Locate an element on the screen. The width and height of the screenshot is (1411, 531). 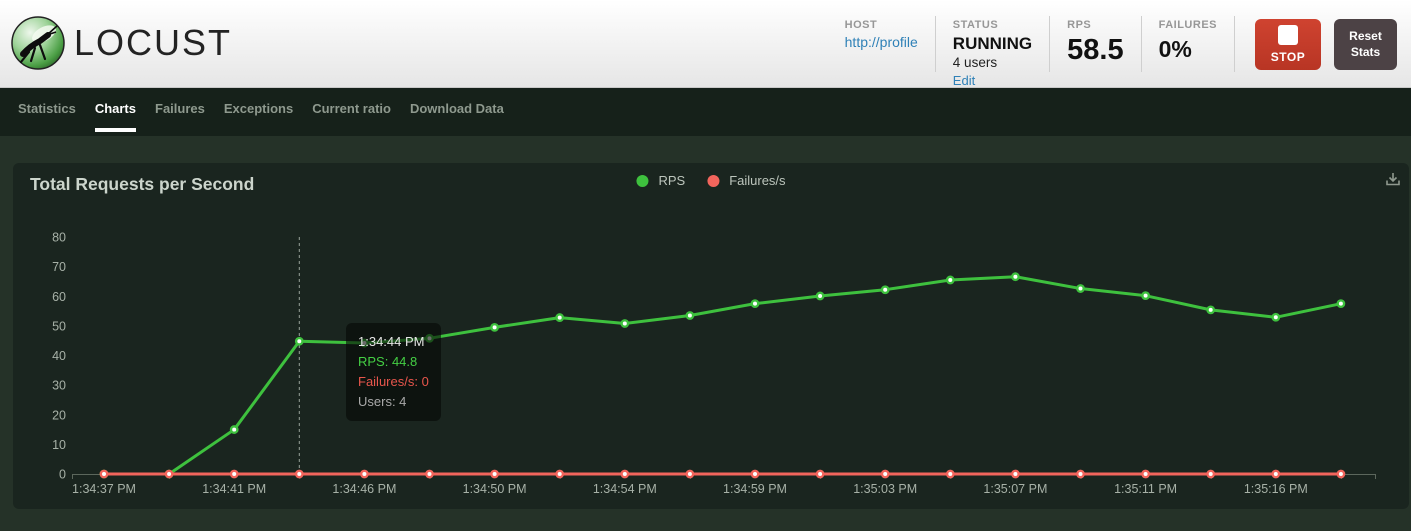
svg-text: 0 is located at coordinates (62, 475).